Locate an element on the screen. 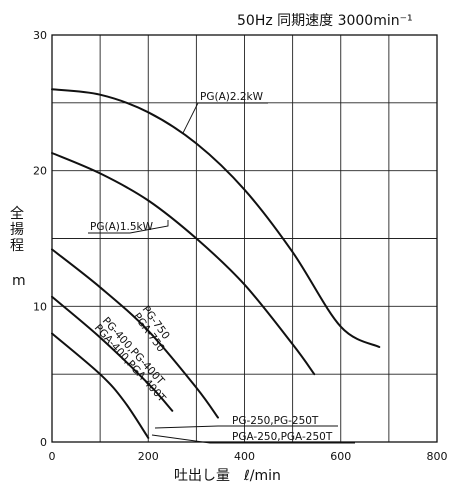 The width and height of the screenshot is (452, 484). y-axis-unit: m is located at coordinates (19, 281).